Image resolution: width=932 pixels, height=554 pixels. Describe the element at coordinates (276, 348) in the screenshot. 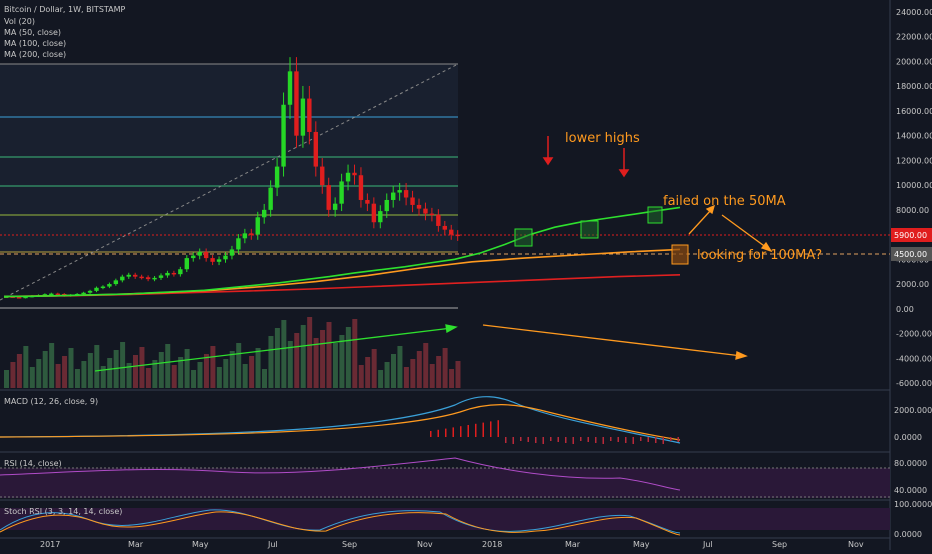

I see `volume-trend-arrow` at that location.